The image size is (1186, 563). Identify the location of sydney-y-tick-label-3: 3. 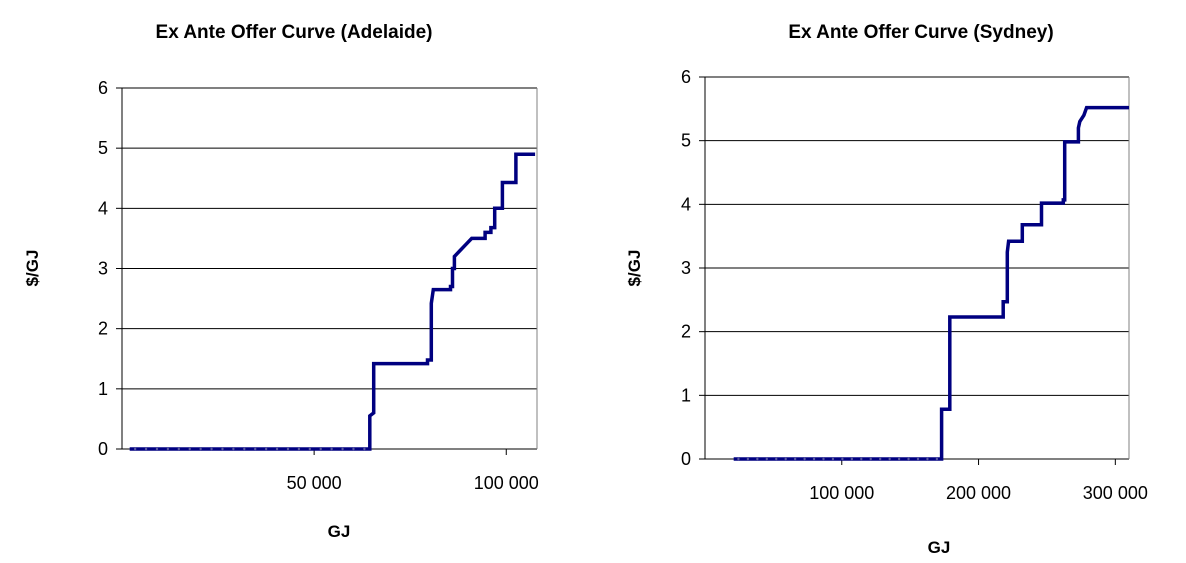
(686, 268).